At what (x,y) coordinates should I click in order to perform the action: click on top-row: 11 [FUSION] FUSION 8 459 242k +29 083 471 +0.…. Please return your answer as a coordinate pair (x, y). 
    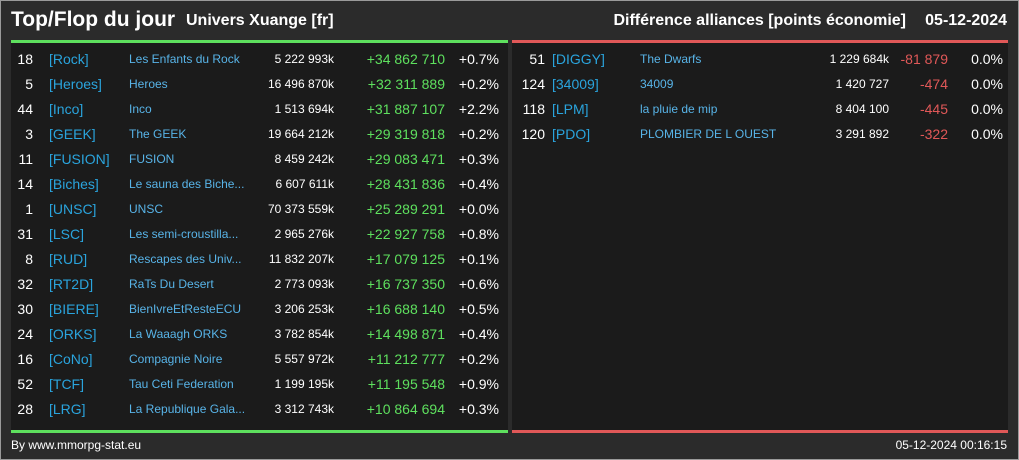
    Looking at the image, I should click on (259, 159).